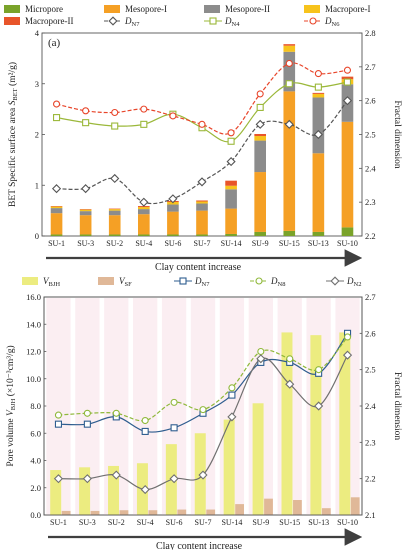  I want to click on panel-a-y2tick-label: 2.5, so click(370, 135).